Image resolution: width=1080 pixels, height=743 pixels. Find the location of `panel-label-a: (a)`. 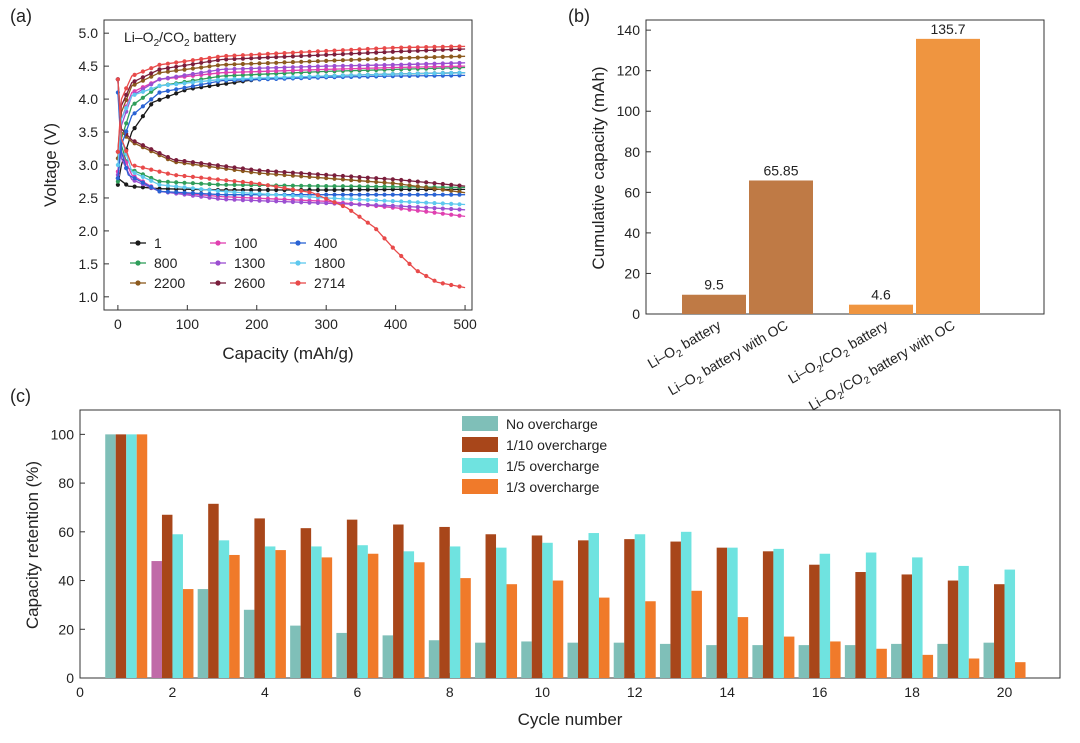

panel-label-a: (a) is located at coordinates (21, 16).